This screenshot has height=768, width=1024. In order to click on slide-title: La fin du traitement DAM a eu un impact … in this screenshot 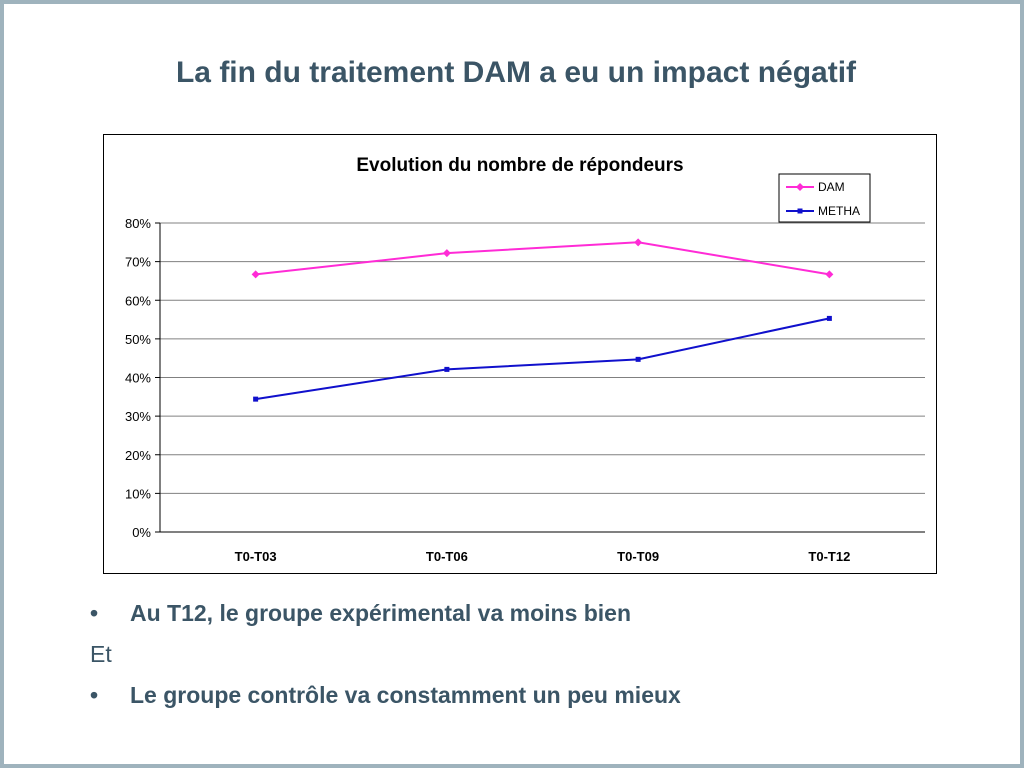, I will do `click(516, 72)`.